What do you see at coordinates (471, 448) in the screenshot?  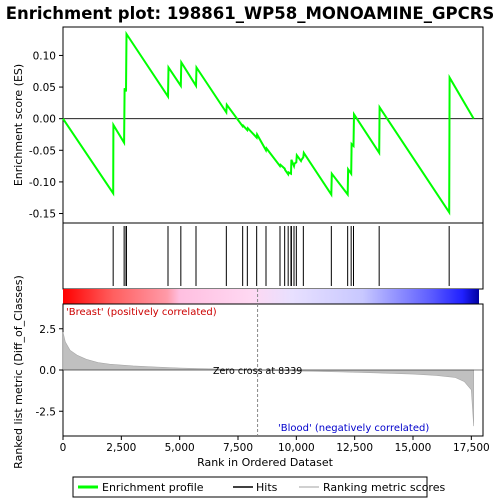 I see `x-tick-label: 17,500` at bounding box center [471, 448].